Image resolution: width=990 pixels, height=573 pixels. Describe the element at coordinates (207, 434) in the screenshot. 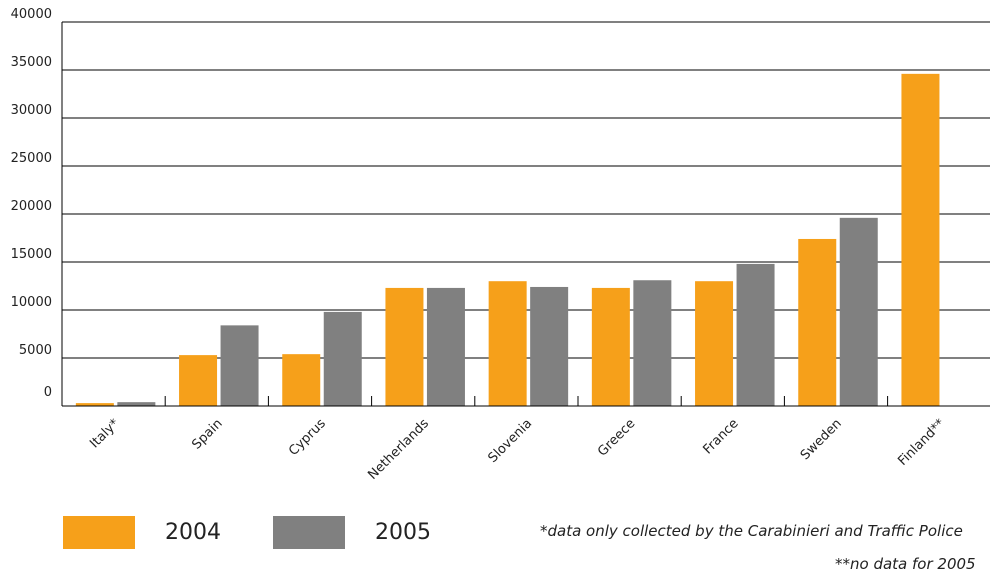

I see `x-tick-label: Spain` at that location.